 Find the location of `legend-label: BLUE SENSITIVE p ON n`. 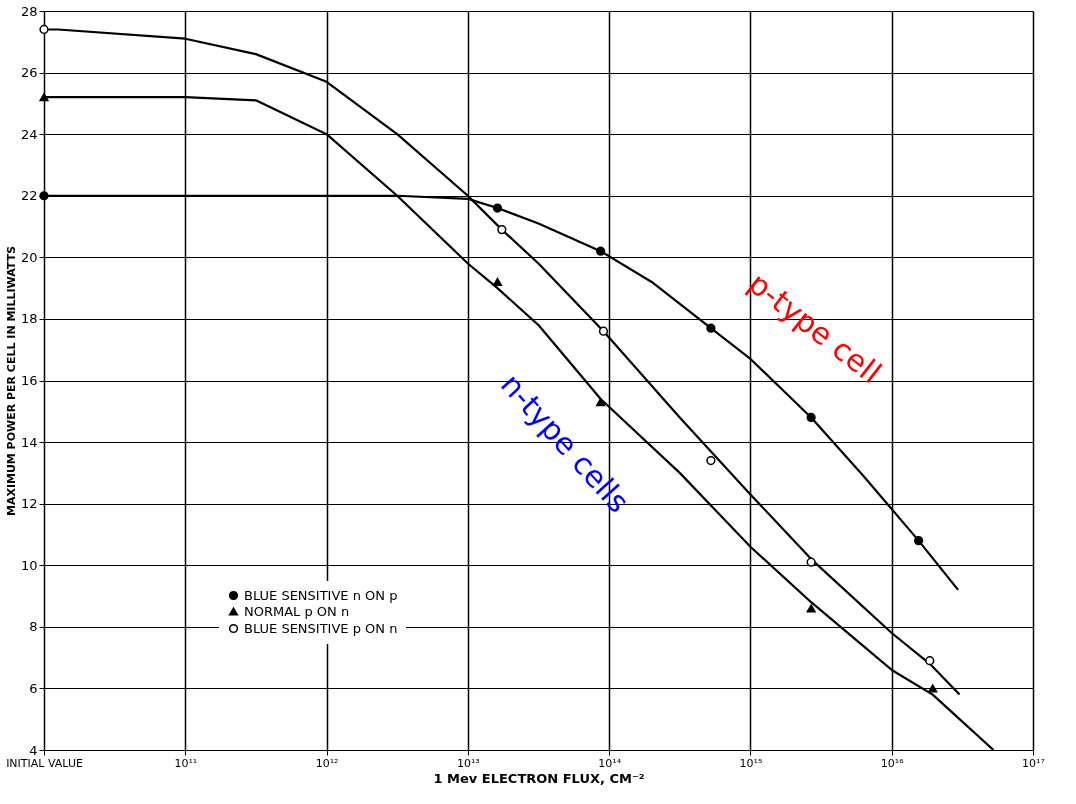

legend-label: BLUE SENSITIVE p ON n is located at coordinates (321, 628).